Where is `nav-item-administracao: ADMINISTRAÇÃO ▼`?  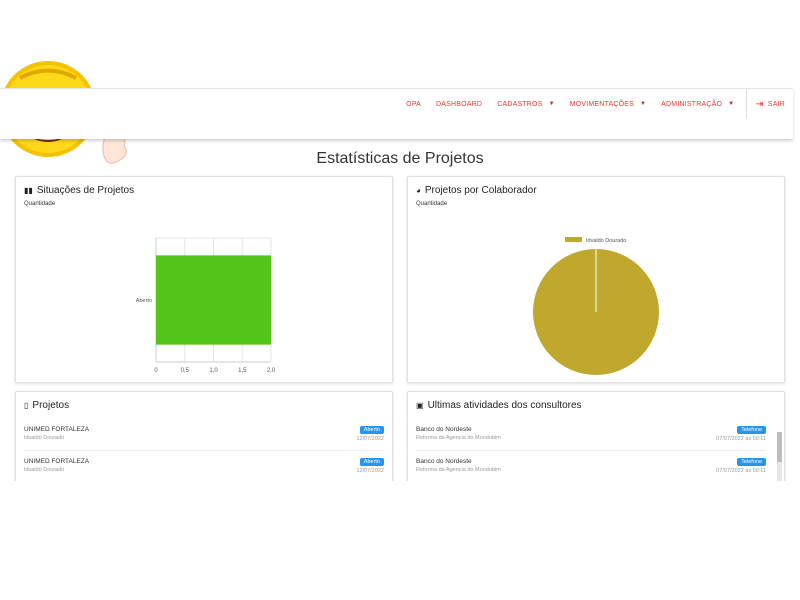 nav-item-administracao: ADMINISTRAÇÃO ▼ is located at coordinates (697, 104).